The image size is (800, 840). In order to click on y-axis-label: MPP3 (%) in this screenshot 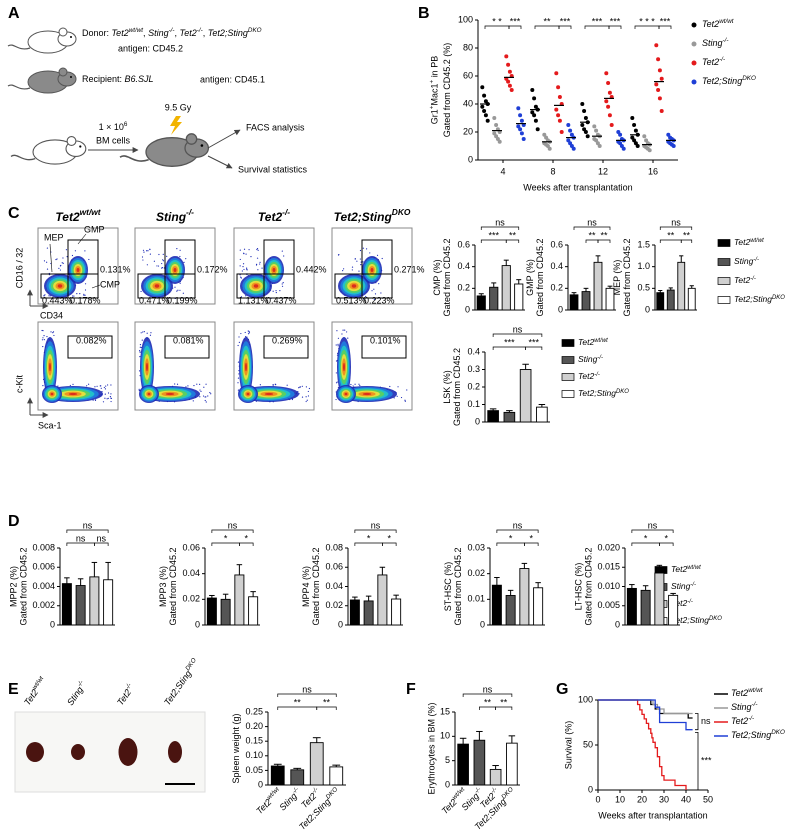, I will do `click(163, 586)`.